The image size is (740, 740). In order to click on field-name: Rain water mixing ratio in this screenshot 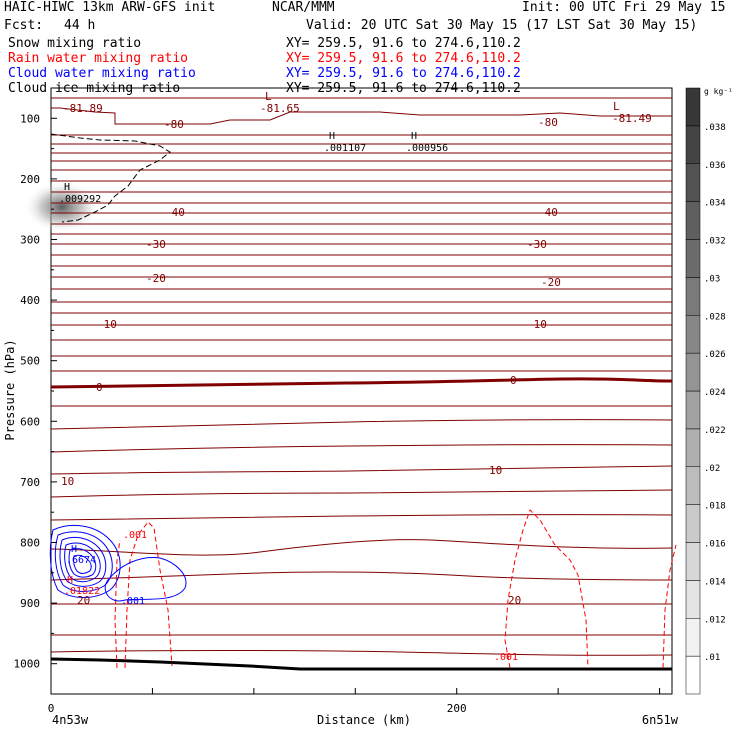, I will do `click(98, 58)`.